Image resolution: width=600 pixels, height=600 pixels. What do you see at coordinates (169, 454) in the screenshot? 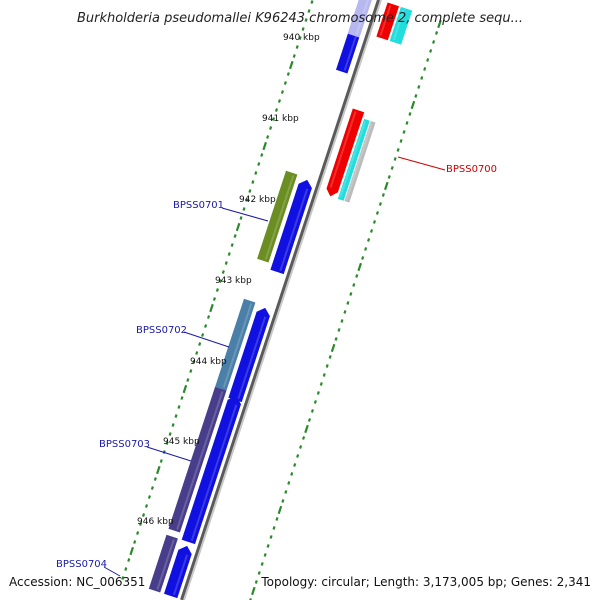
I see `leader-bpss0703` at bounding box center [169, 454].